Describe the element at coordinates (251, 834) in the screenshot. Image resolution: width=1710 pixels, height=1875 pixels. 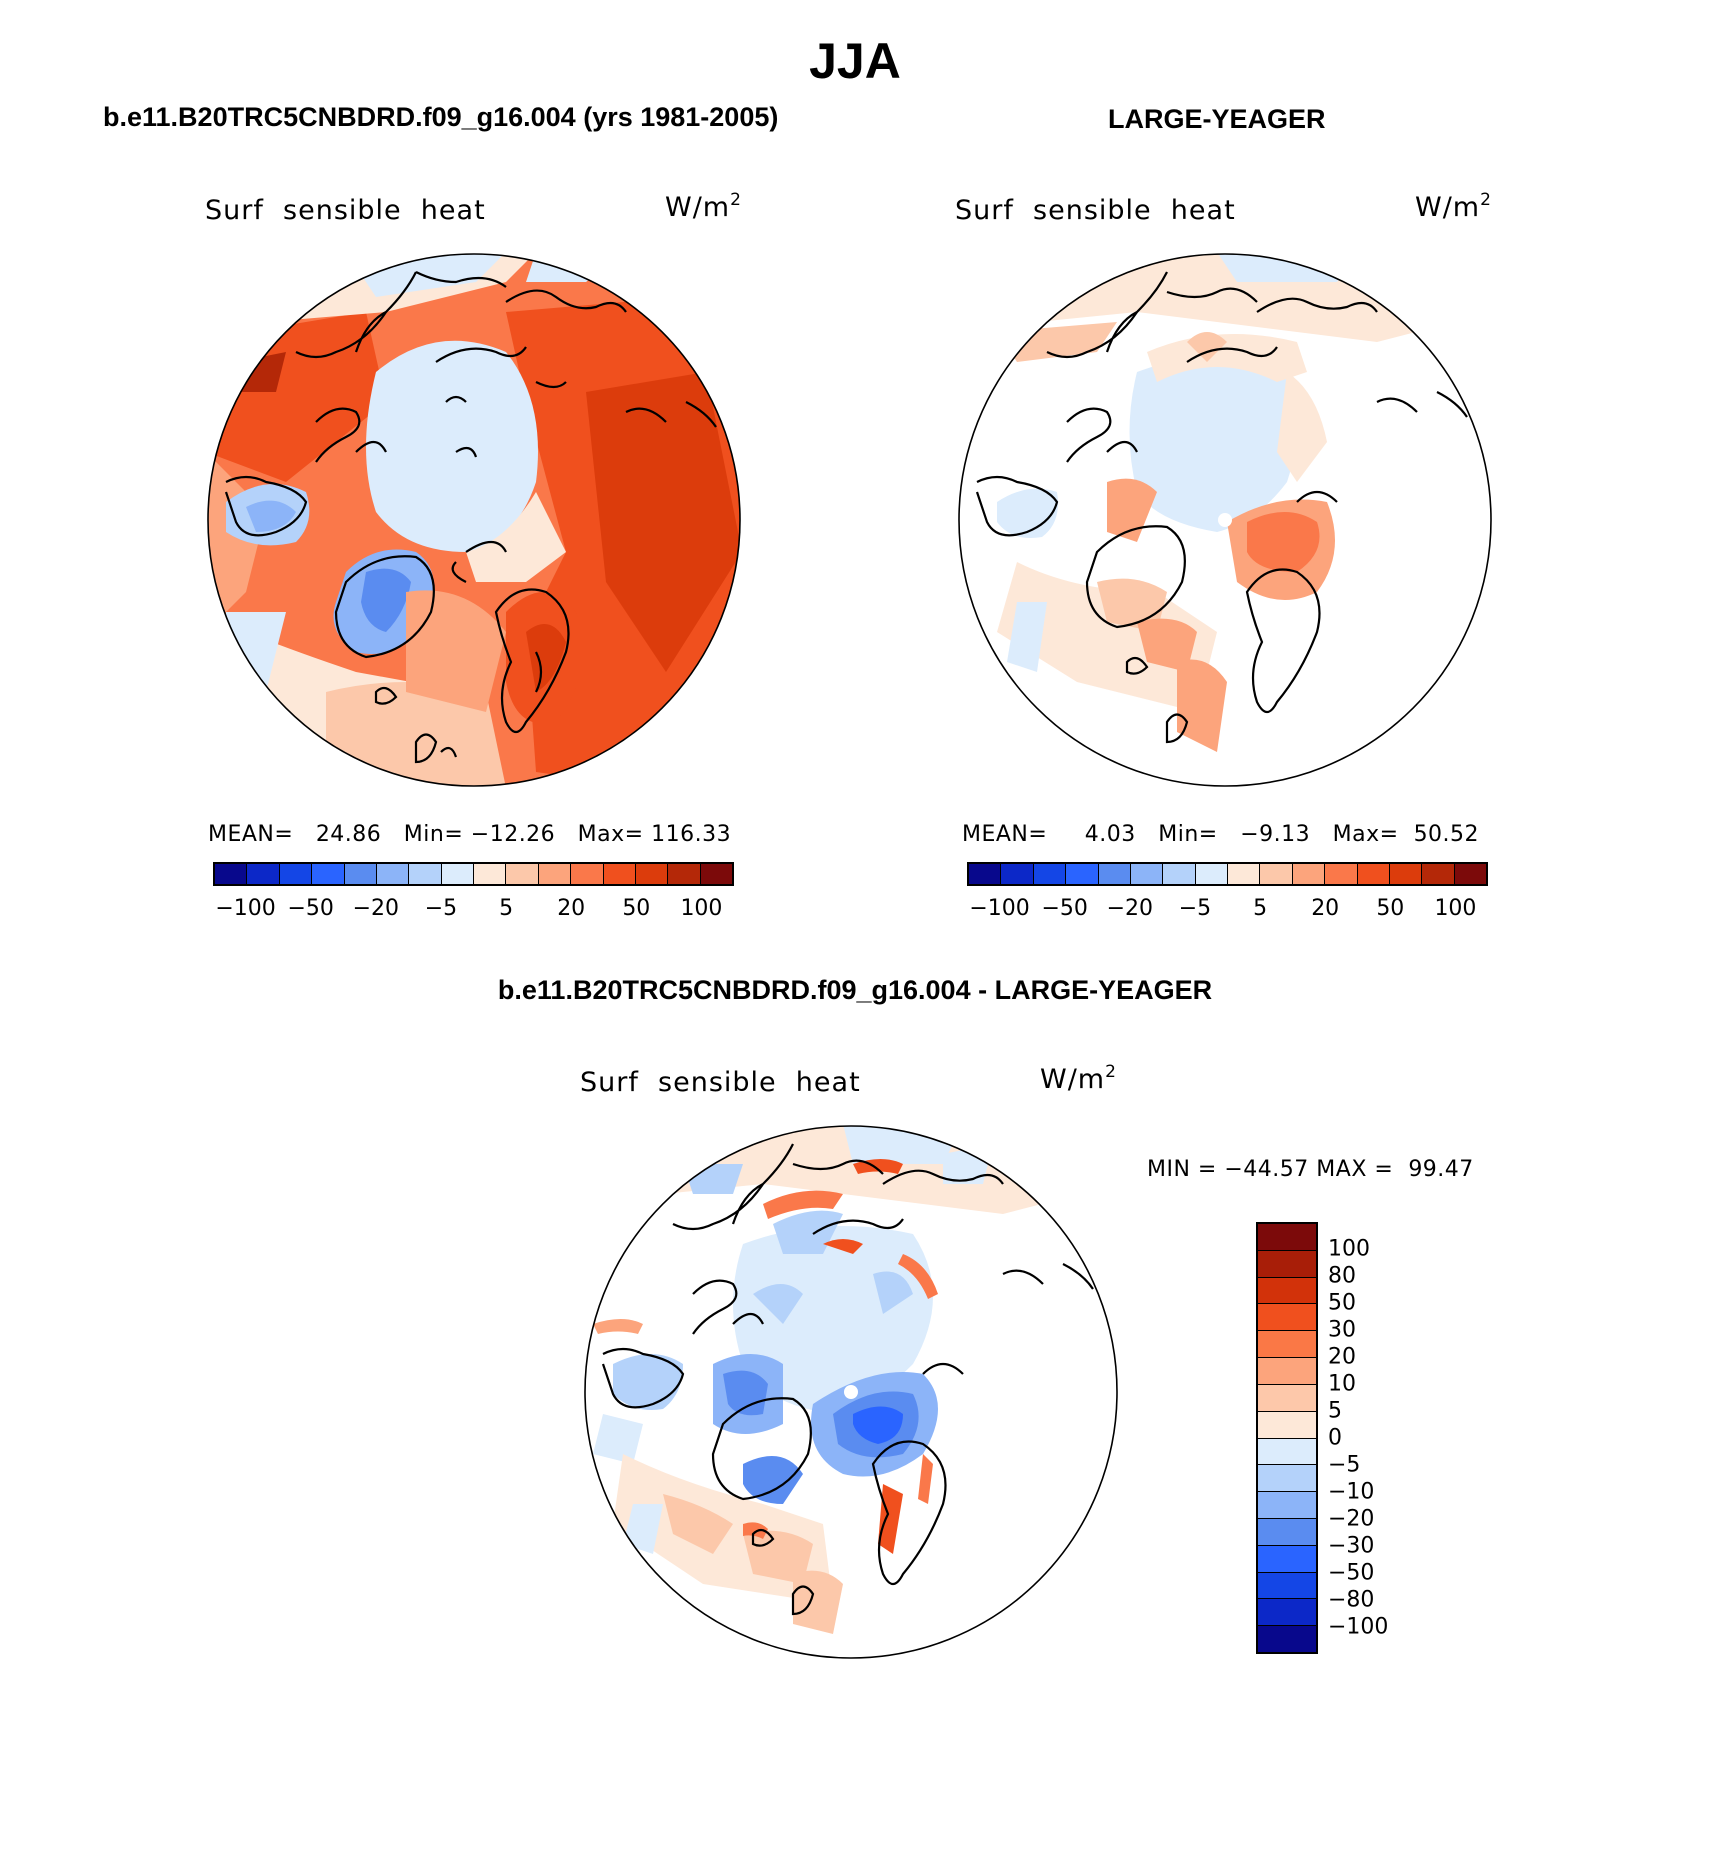
I see `model-mean-label: MEAN=` at that location.